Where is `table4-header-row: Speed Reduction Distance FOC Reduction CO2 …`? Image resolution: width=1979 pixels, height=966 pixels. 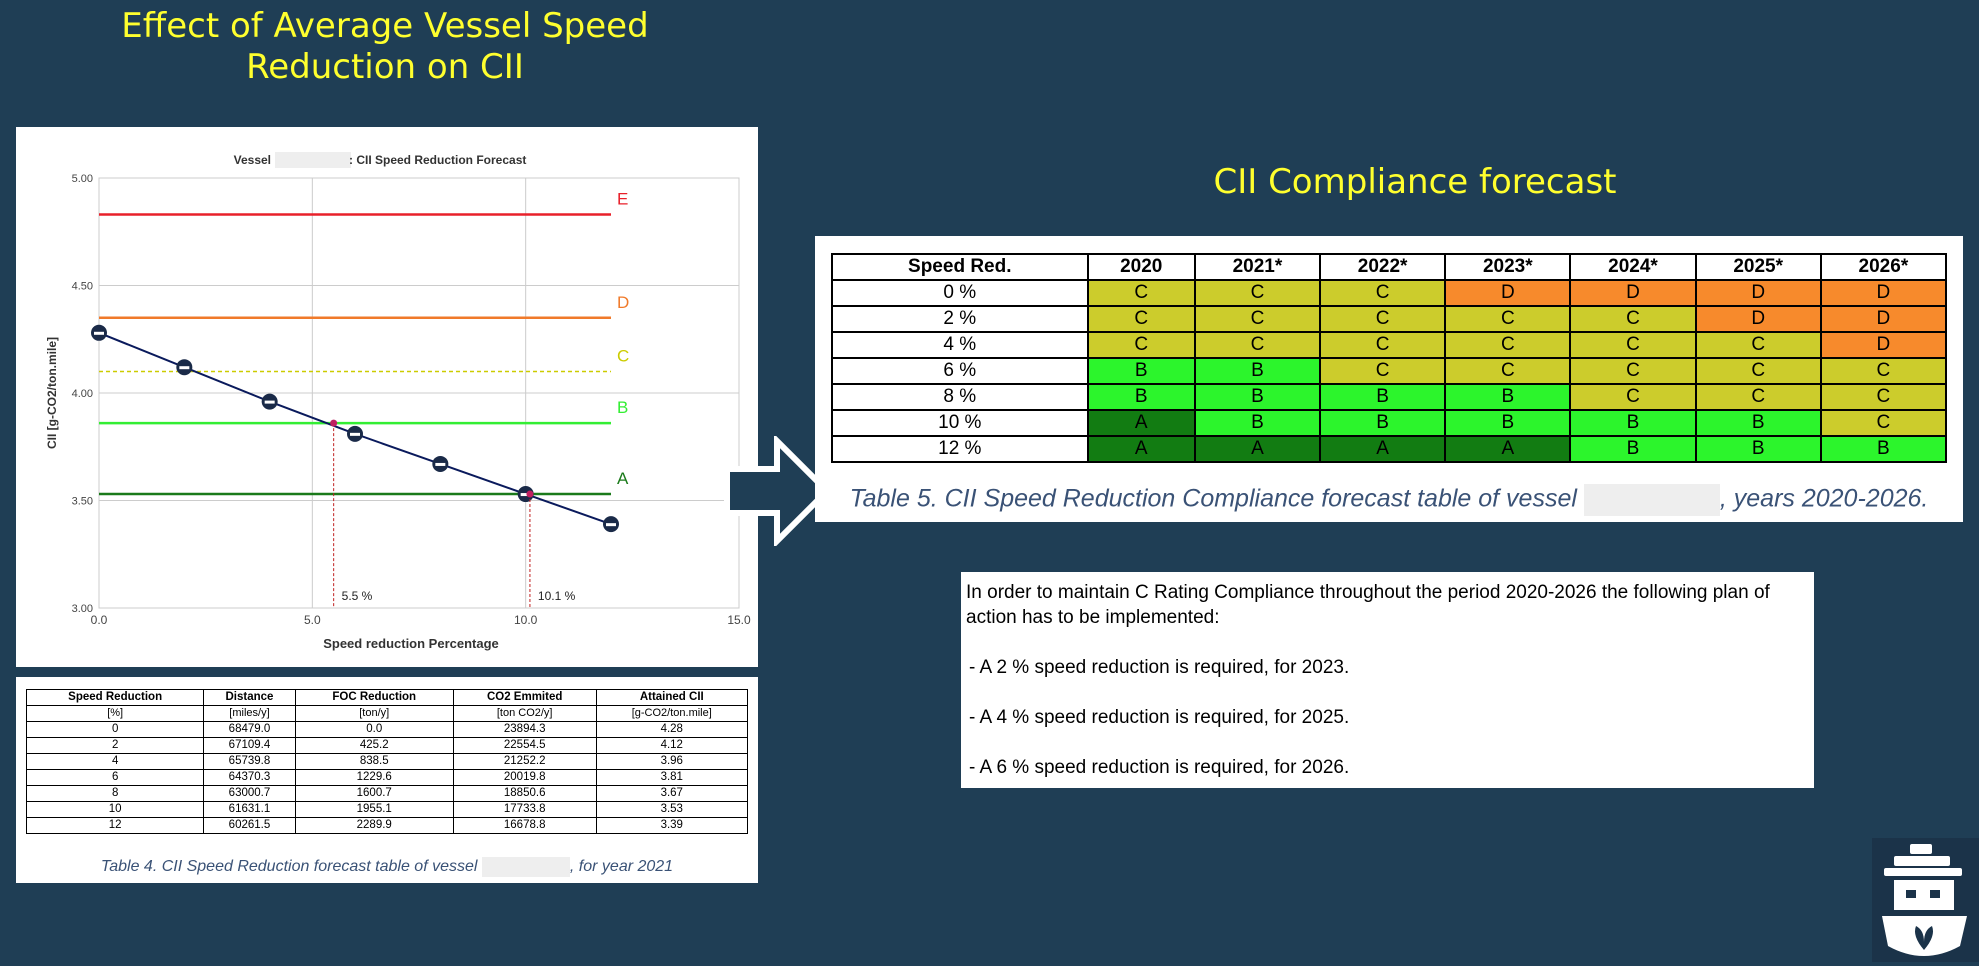 table4-header-row: Speed Reduction Distance FOC Reduction CO2 … is located at coordinates (387, 697).